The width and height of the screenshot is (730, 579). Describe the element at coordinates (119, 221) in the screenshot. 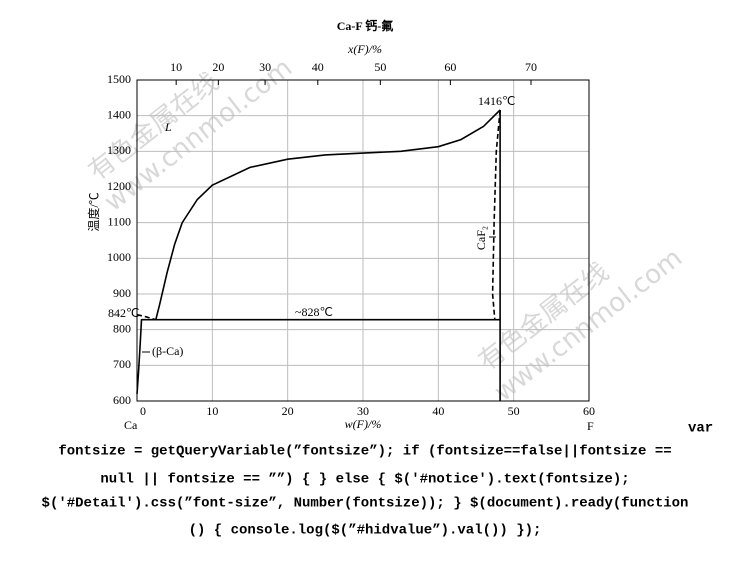

I see `y-tick-label: 1100` at that location.